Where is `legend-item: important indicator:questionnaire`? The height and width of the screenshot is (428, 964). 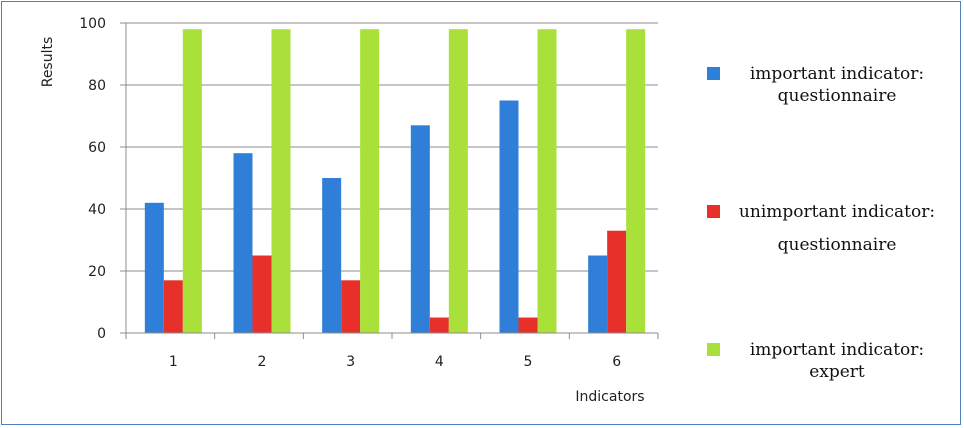 legend-item: important indicator:questionnaire is located at coordinates (815, 85).